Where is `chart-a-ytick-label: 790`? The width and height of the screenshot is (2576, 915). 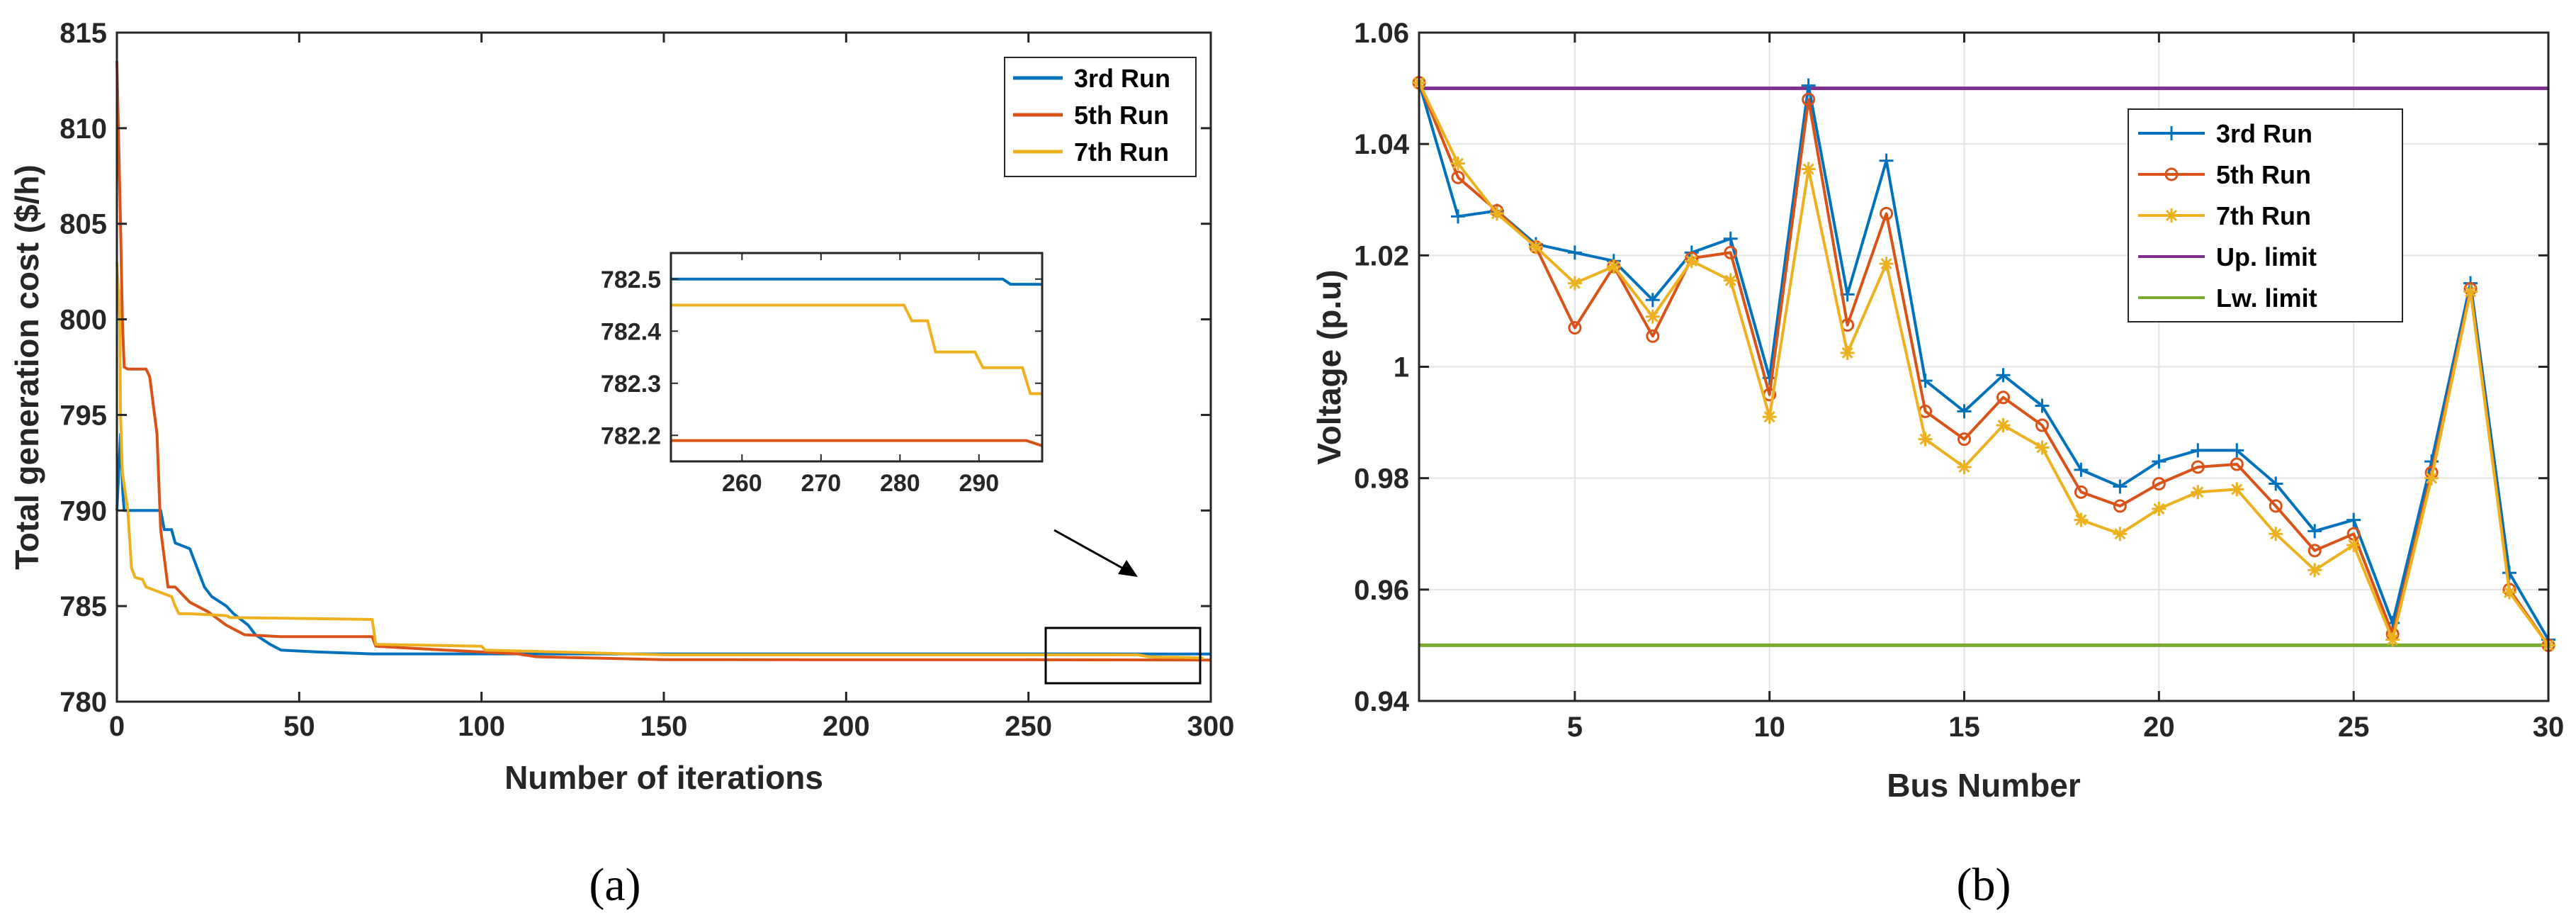 chart-a-ytick-label: 790 is located at coordinates (83, 511).